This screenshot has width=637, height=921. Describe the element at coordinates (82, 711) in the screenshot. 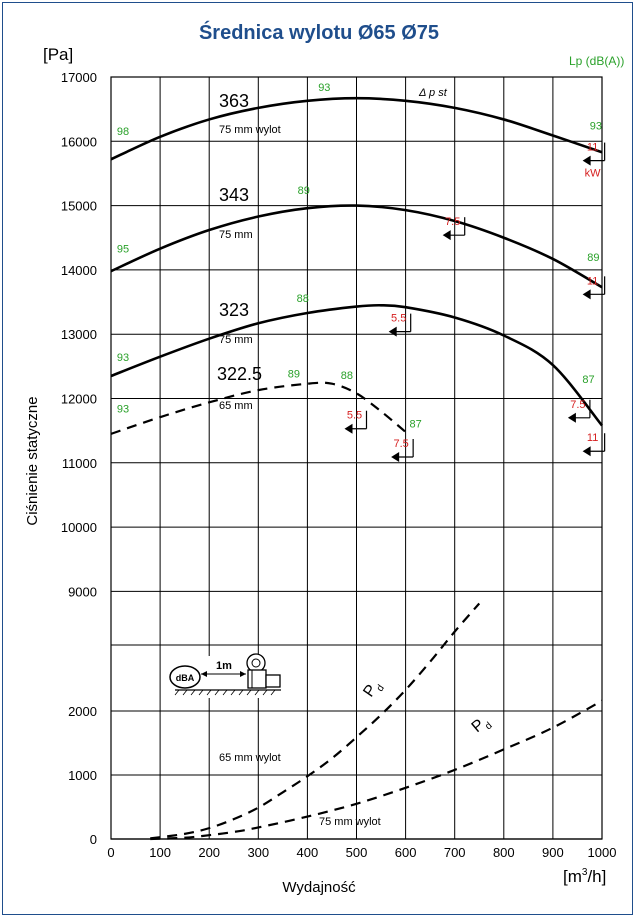

I see `y-tick-label: 2000` at that location.